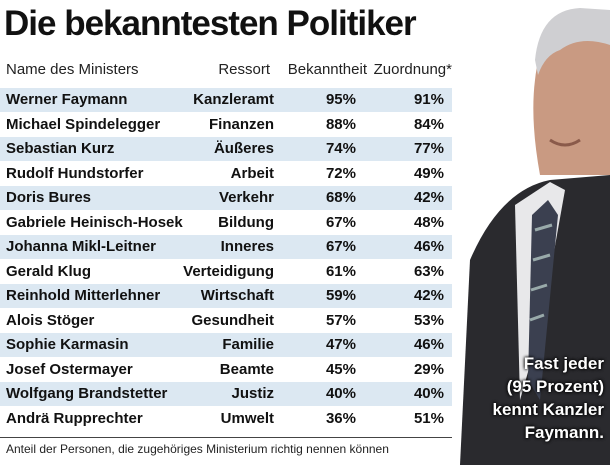 The height and width of the screenshot is (465, 610). I want to click on cell: Johanna Mikl-Leitner, so click(81, 246).